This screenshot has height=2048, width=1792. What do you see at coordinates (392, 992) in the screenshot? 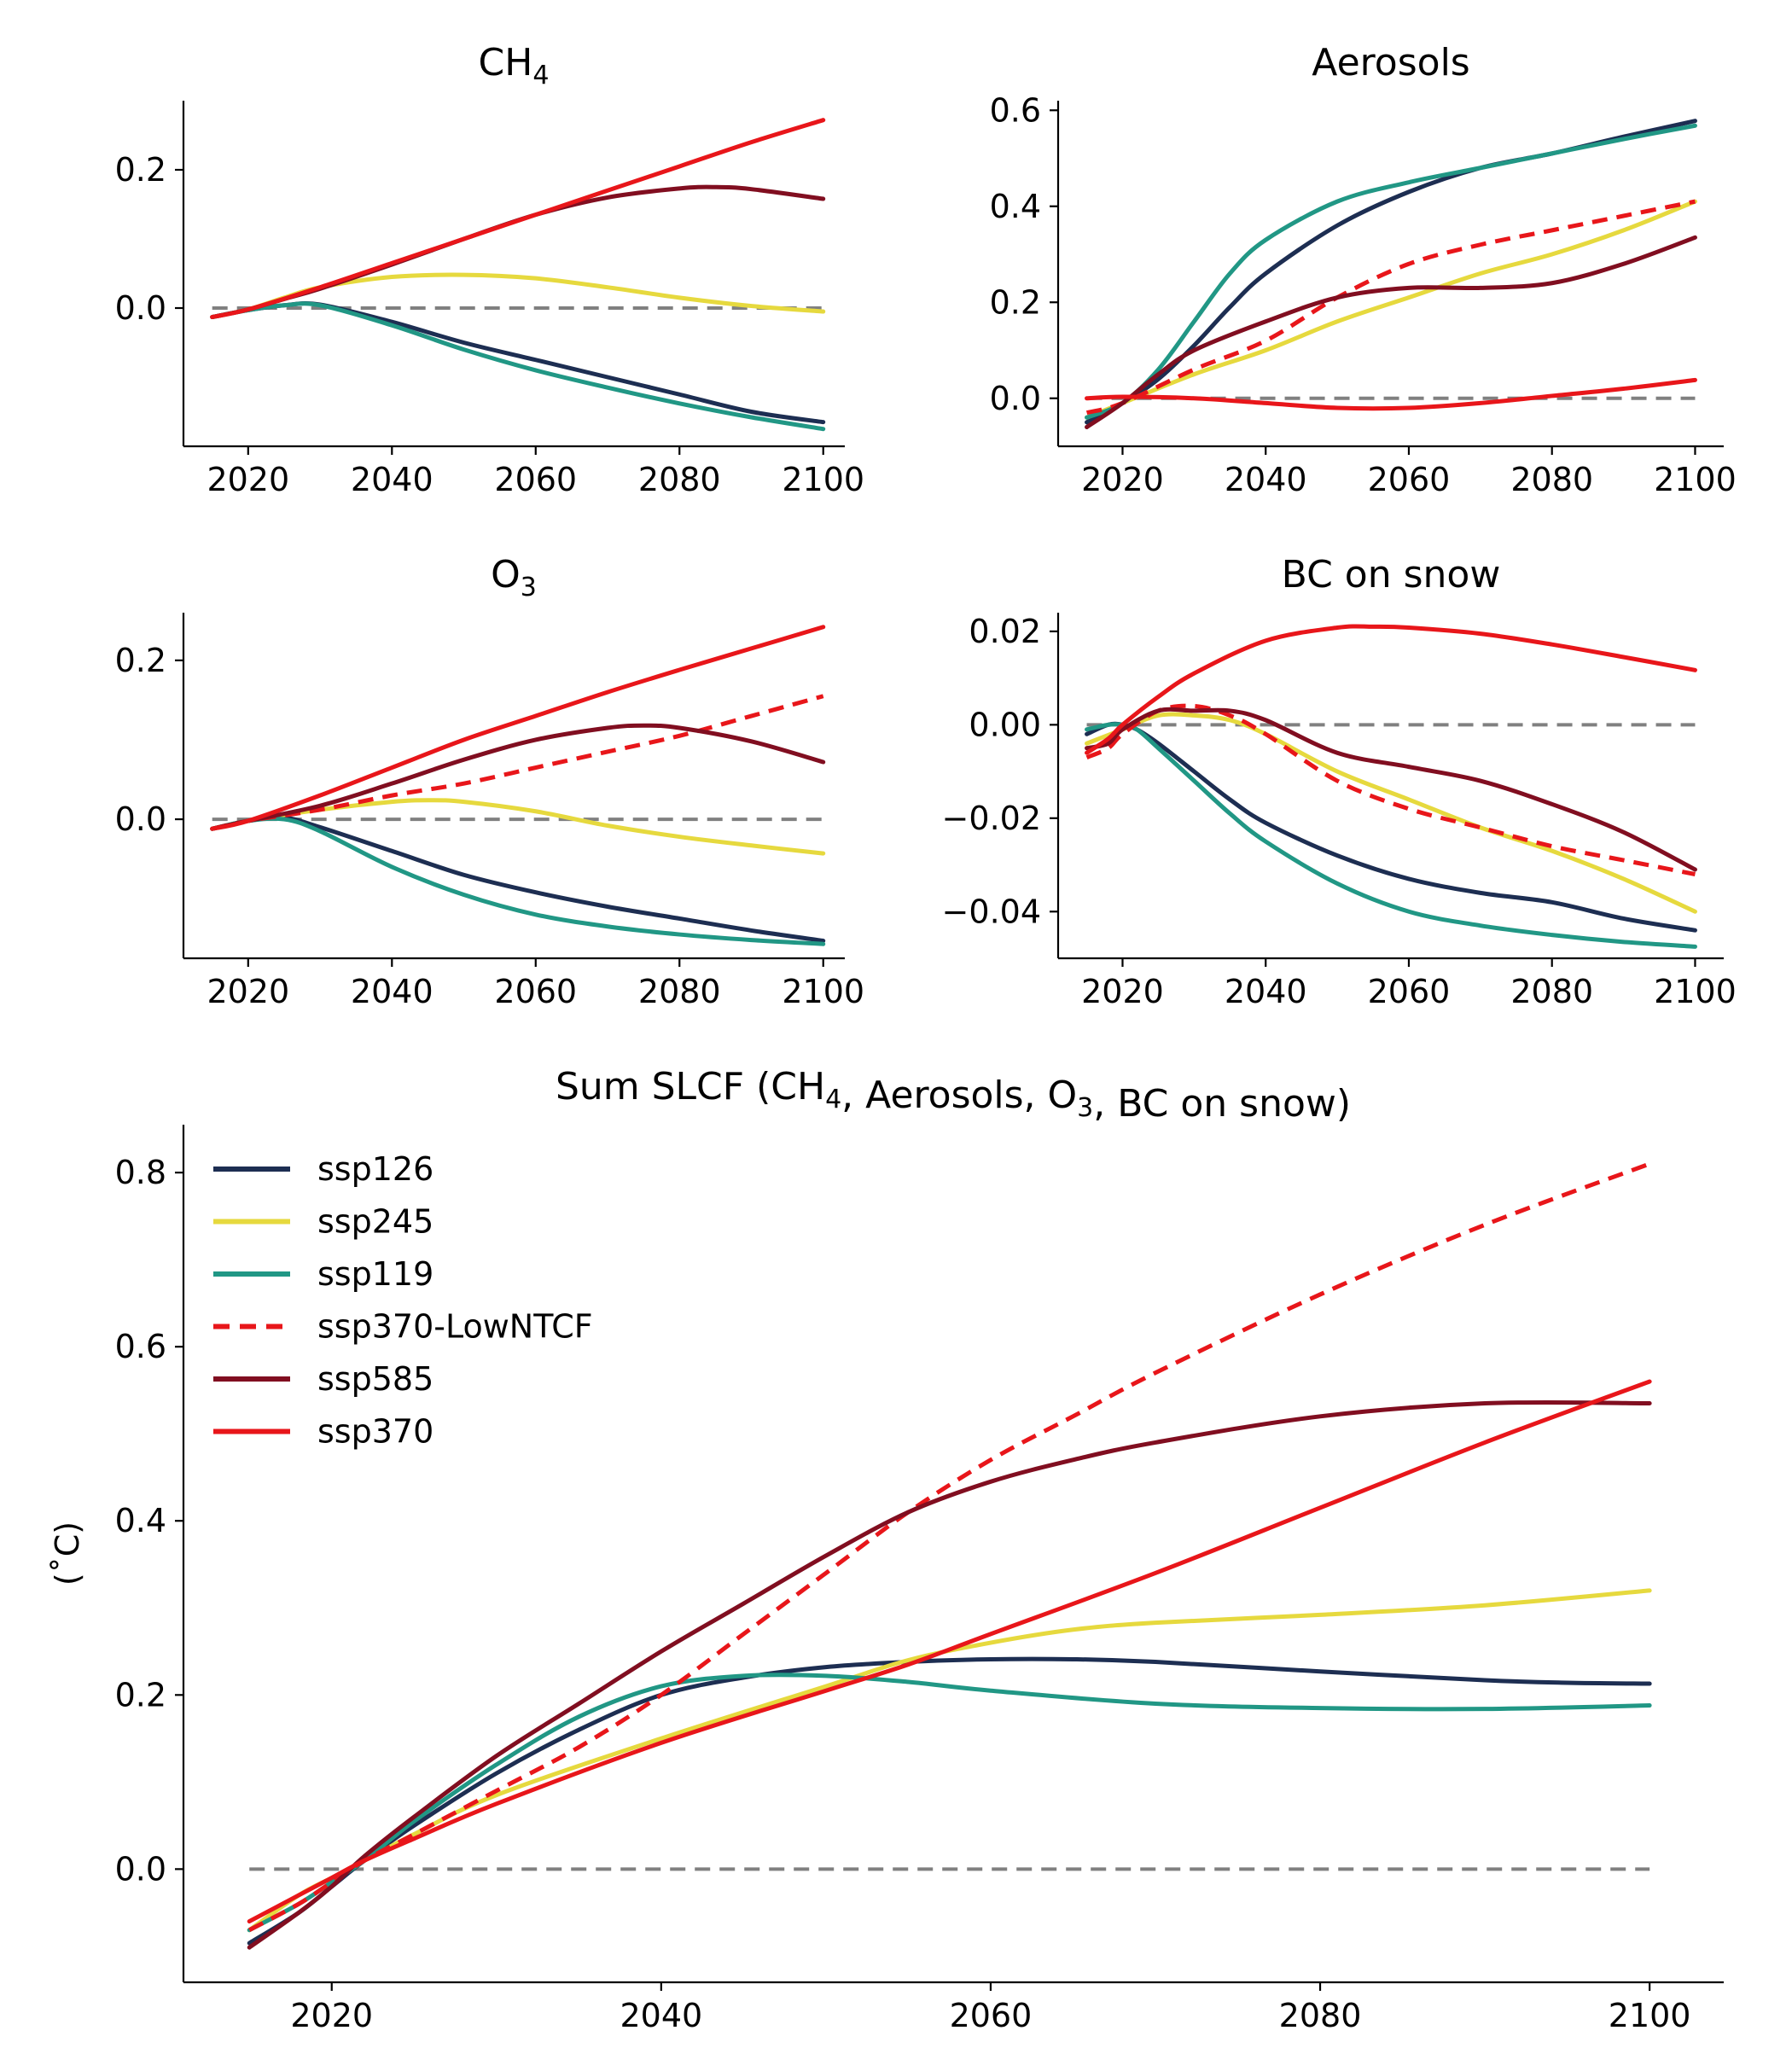
I see `x-tick-label-o3: 2040` at bounding box center [392, 992].